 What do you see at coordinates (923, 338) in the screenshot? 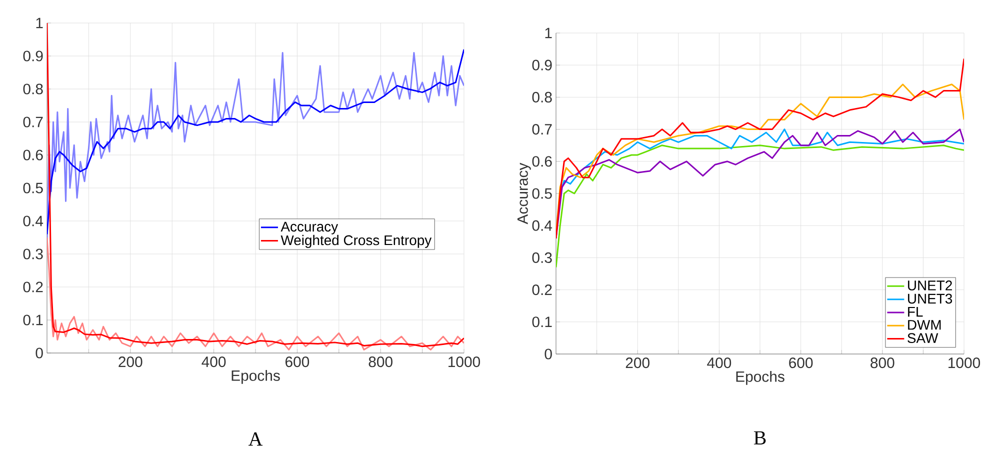
I see `legend-label: SAW` at bounding box center [923, 338].